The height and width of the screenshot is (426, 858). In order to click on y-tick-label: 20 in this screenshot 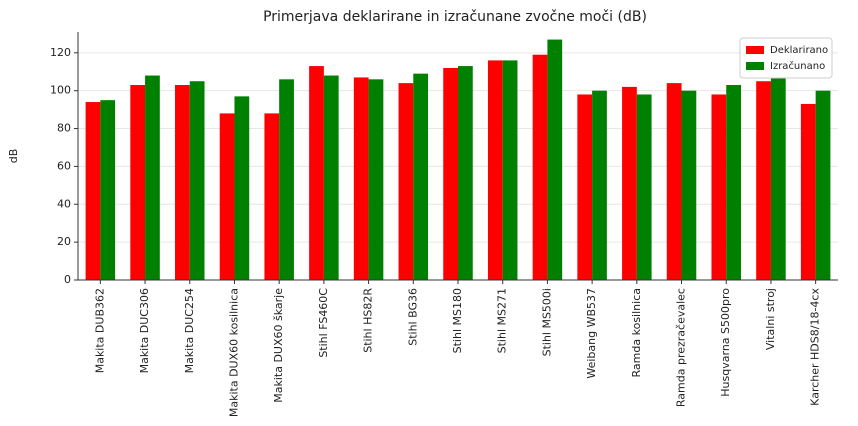, I will do `click(64, 241)`.